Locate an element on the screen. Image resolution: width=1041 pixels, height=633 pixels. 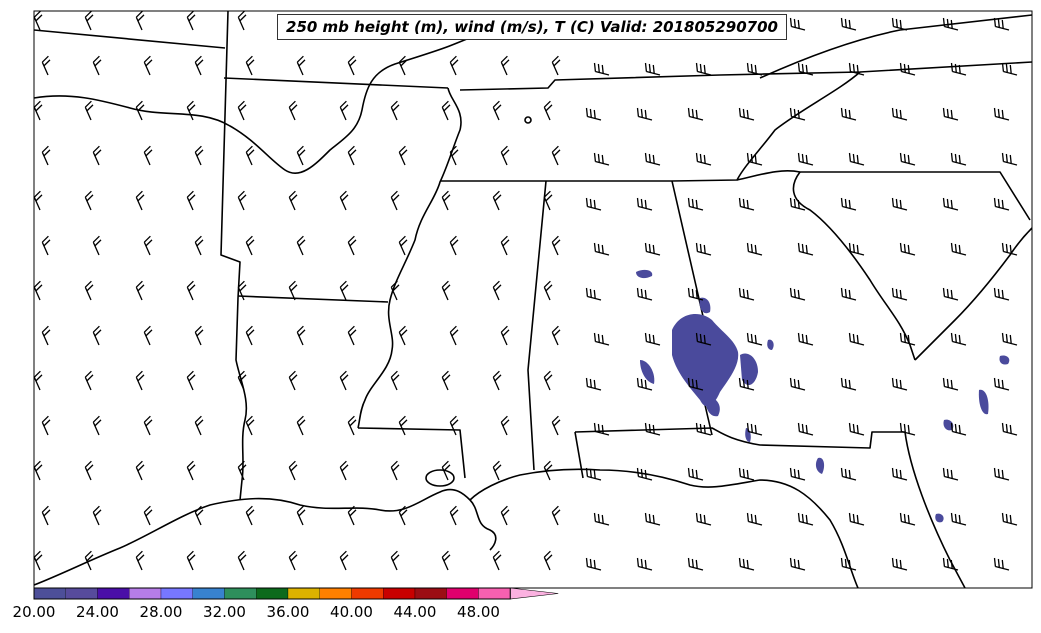
fl-border is located at coordinates (739, 438).